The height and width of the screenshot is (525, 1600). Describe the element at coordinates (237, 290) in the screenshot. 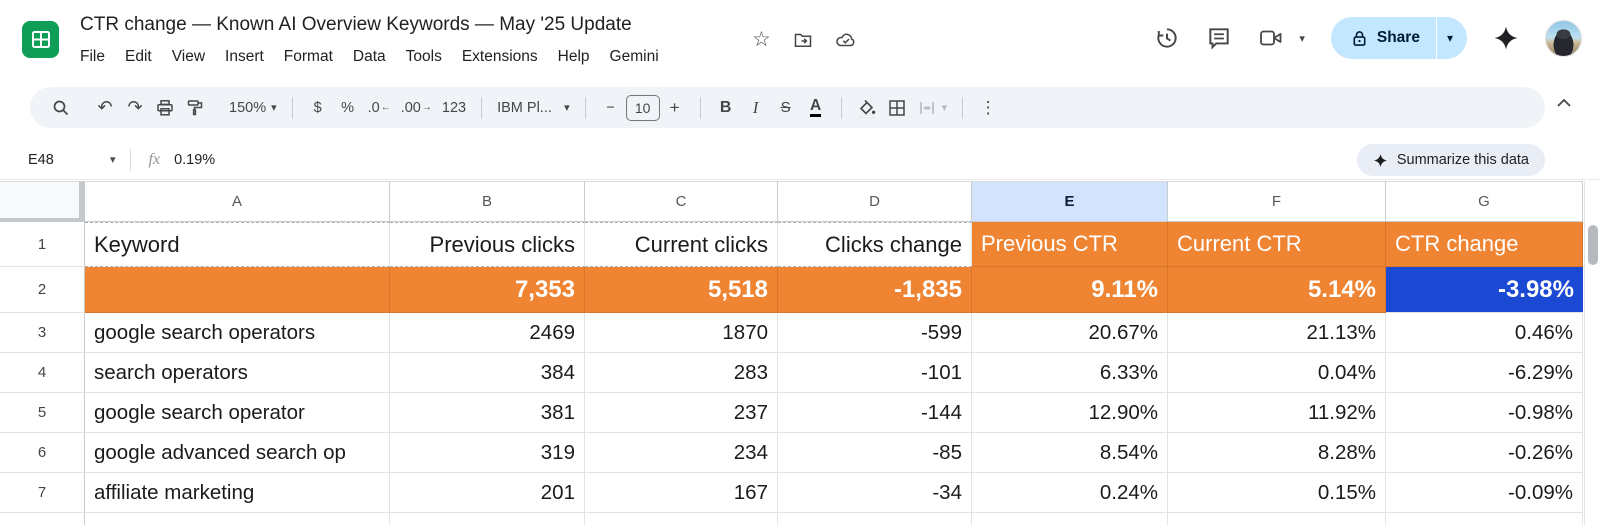

I see `cell-A2` at that location.